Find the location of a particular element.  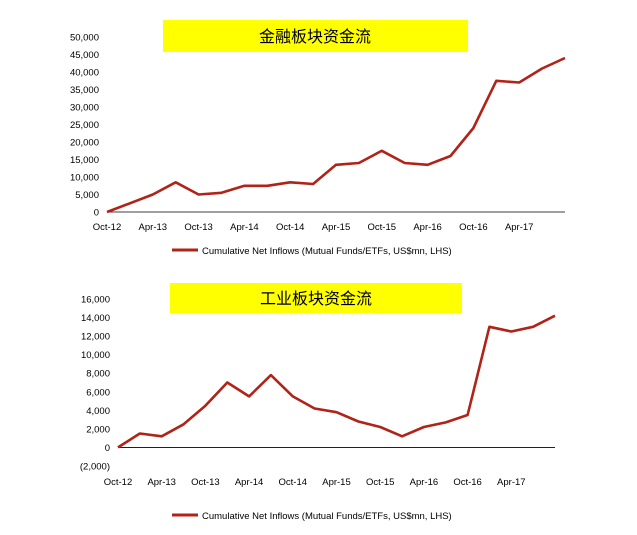

y-tick-label: 12,000 is located at coordinates (95, 337).